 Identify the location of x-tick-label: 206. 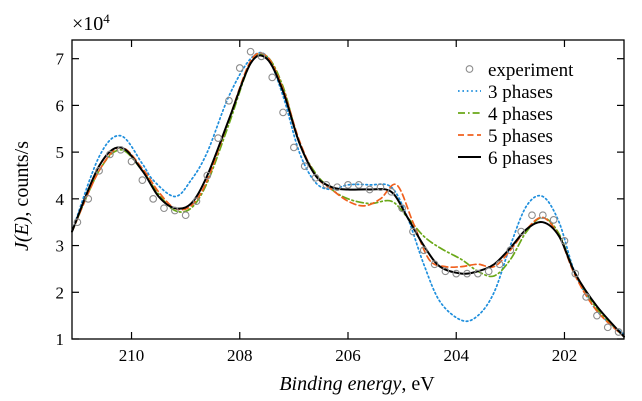
(348, 355).